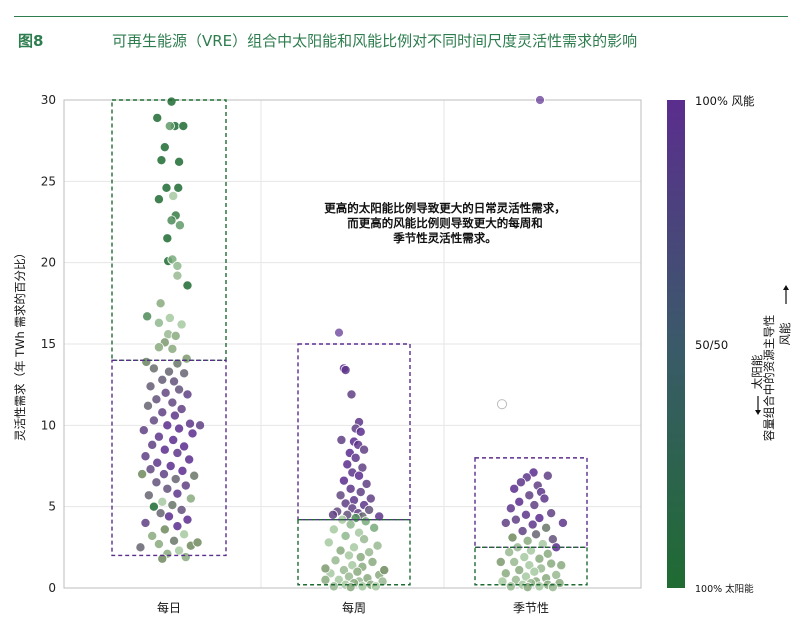 This screenshot has height=625, width=802. What do you see at coordinates (769, 378) in the screenshot?
I see `colorbar-title: 容量组合中的资源主导性` at bounding box center [769, 378].